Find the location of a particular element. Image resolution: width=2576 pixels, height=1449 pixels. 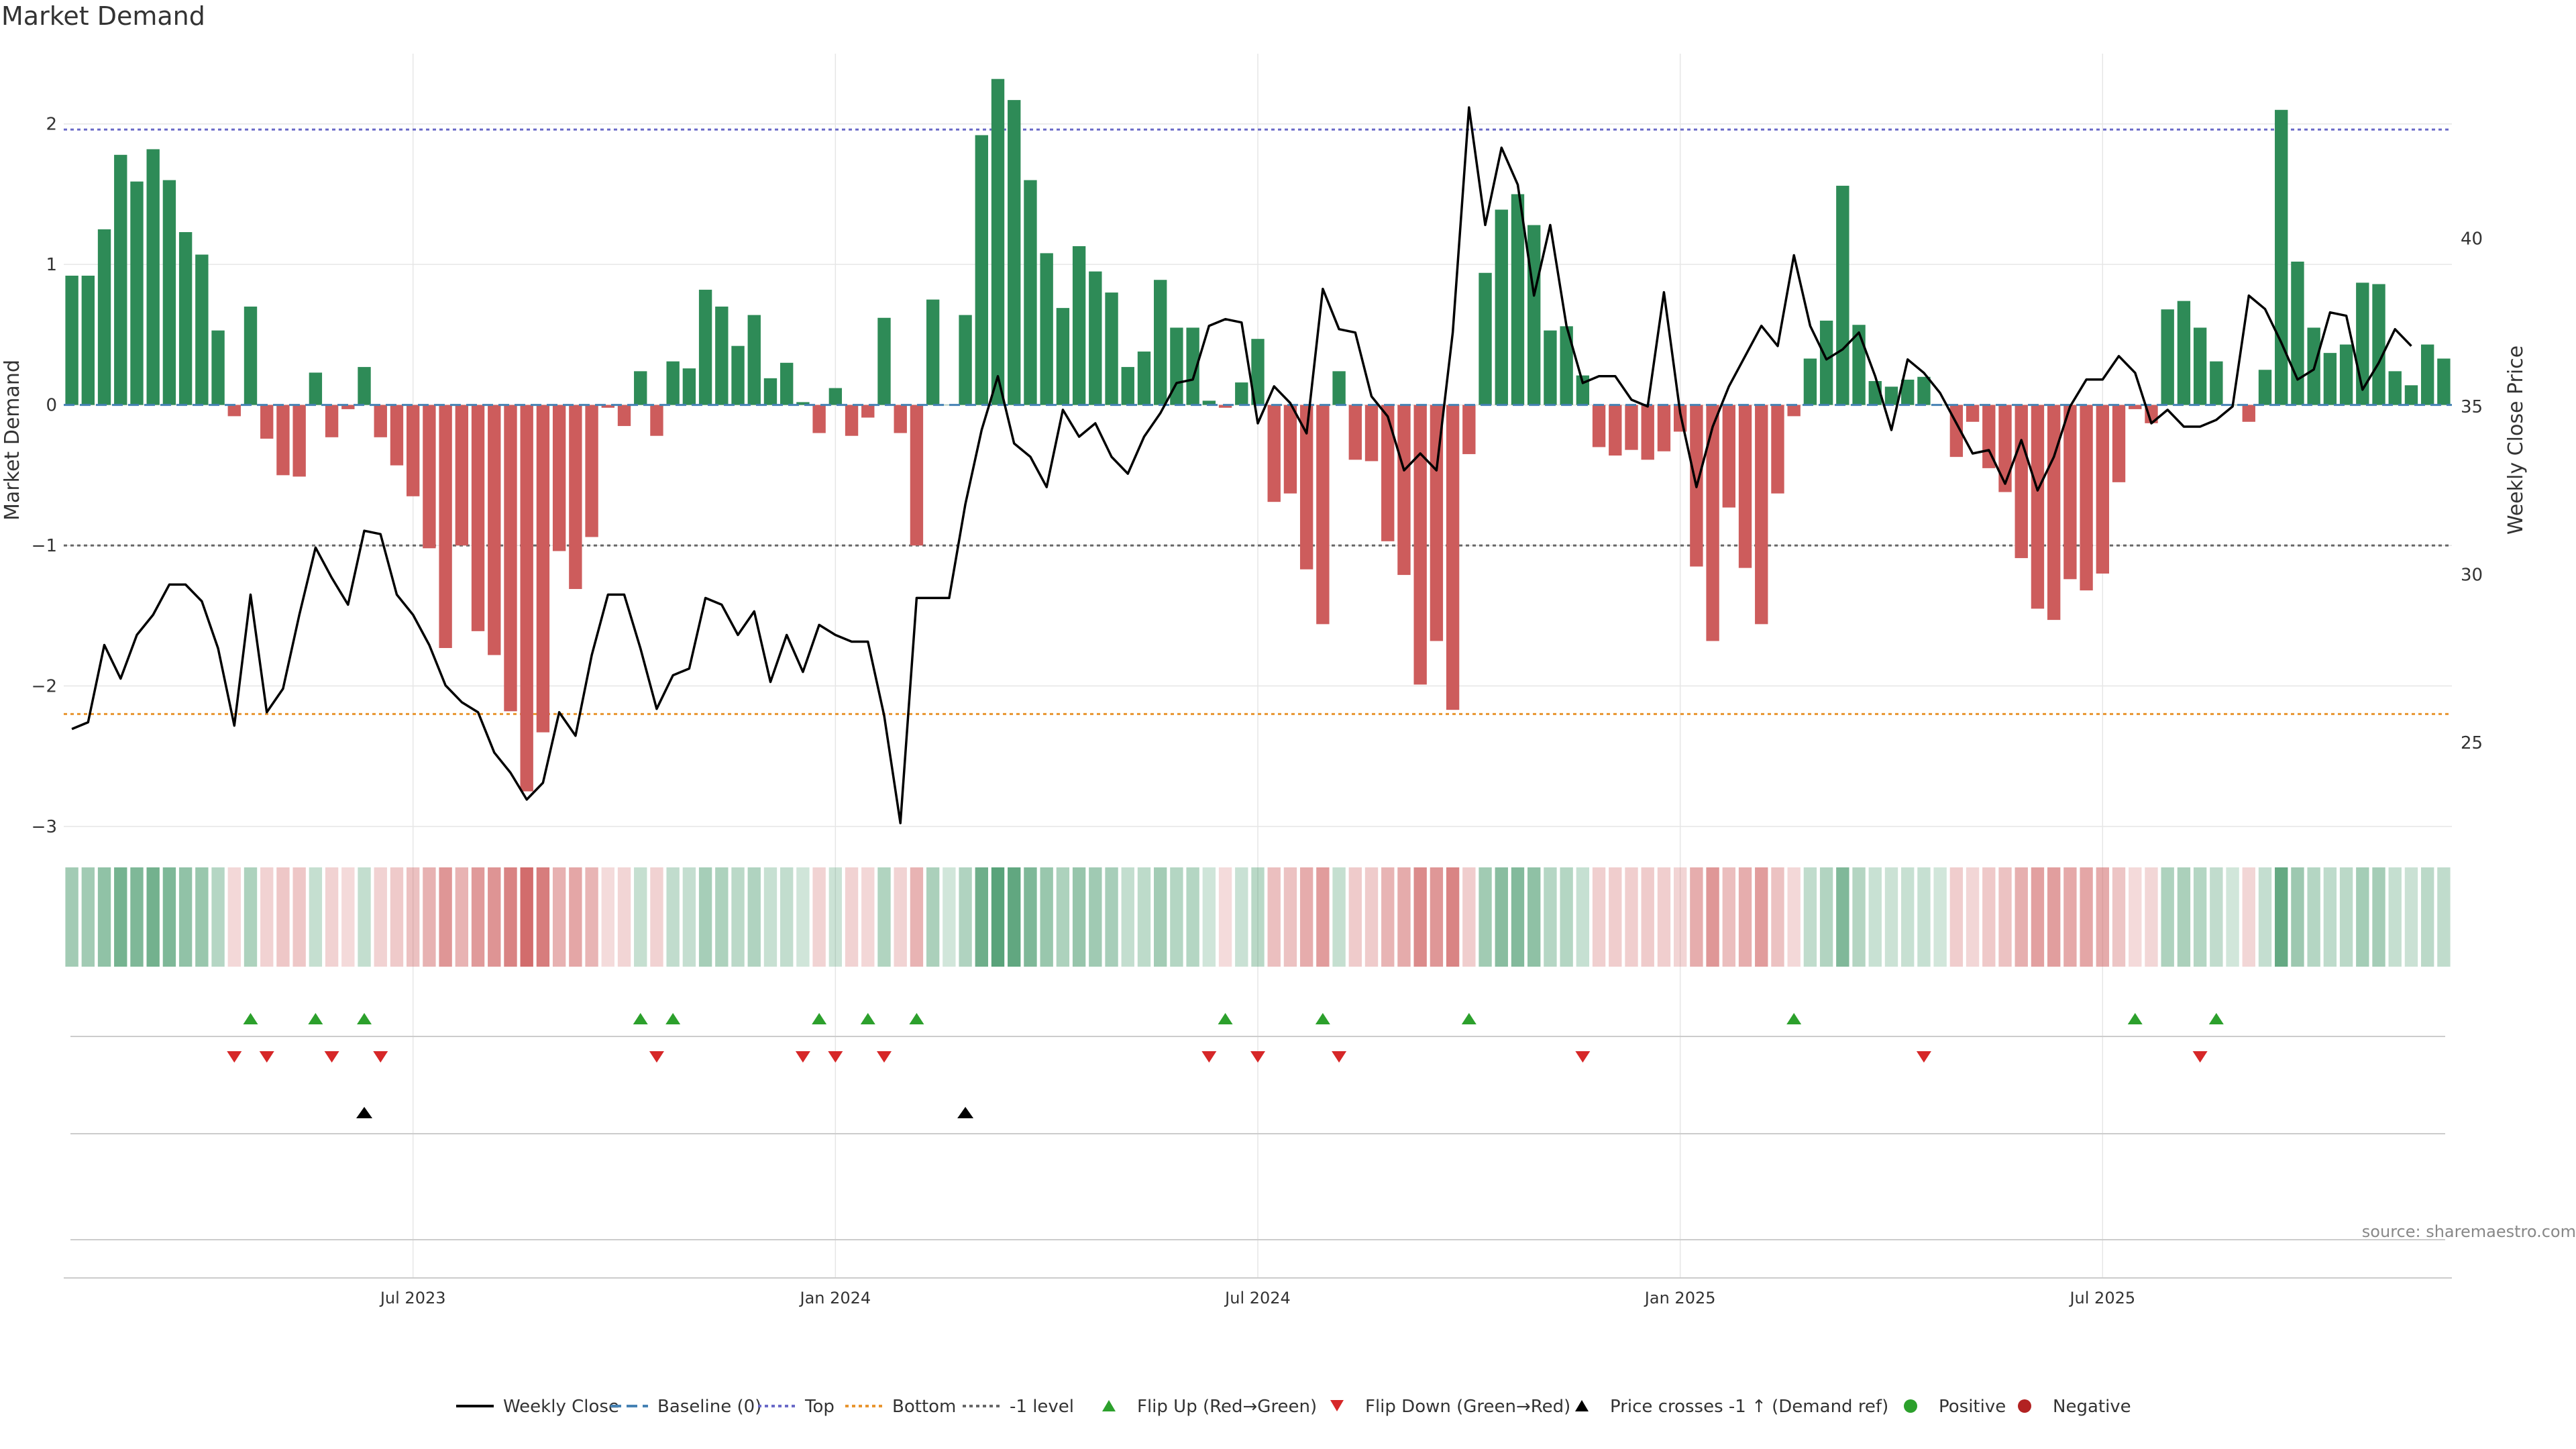

legend-swatch-price-cross is located at coordinates (1582, 1405).